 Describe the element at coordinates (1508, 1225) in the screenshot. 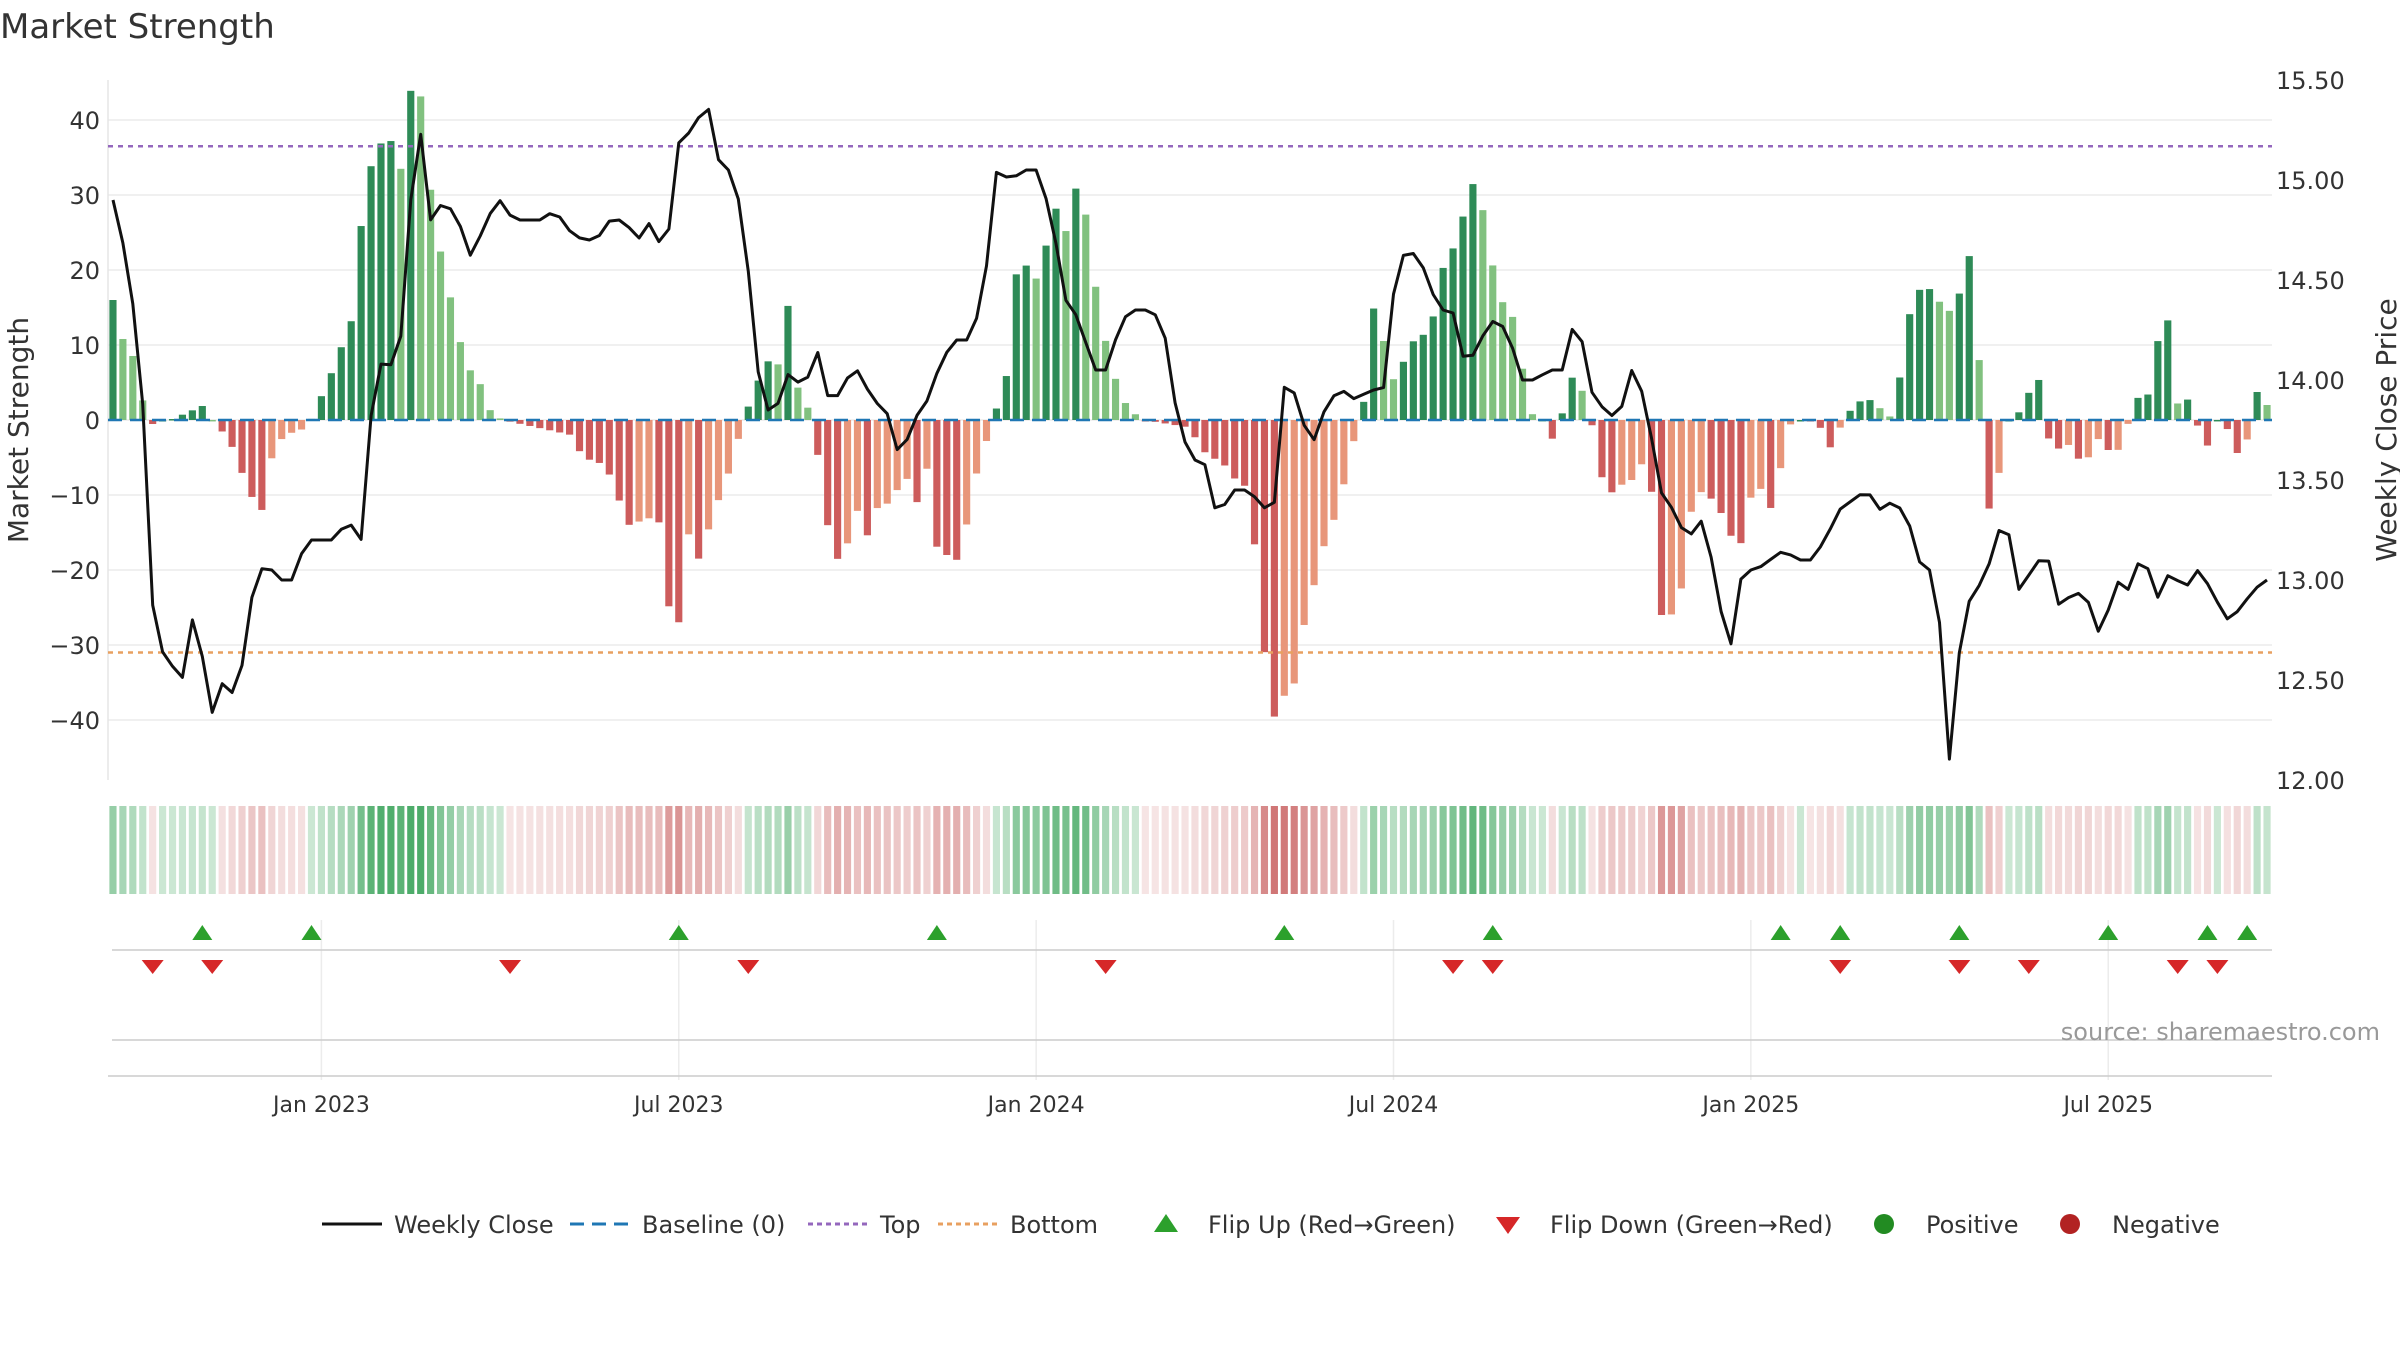

I see `legend-swatch-flip-down` at that location.